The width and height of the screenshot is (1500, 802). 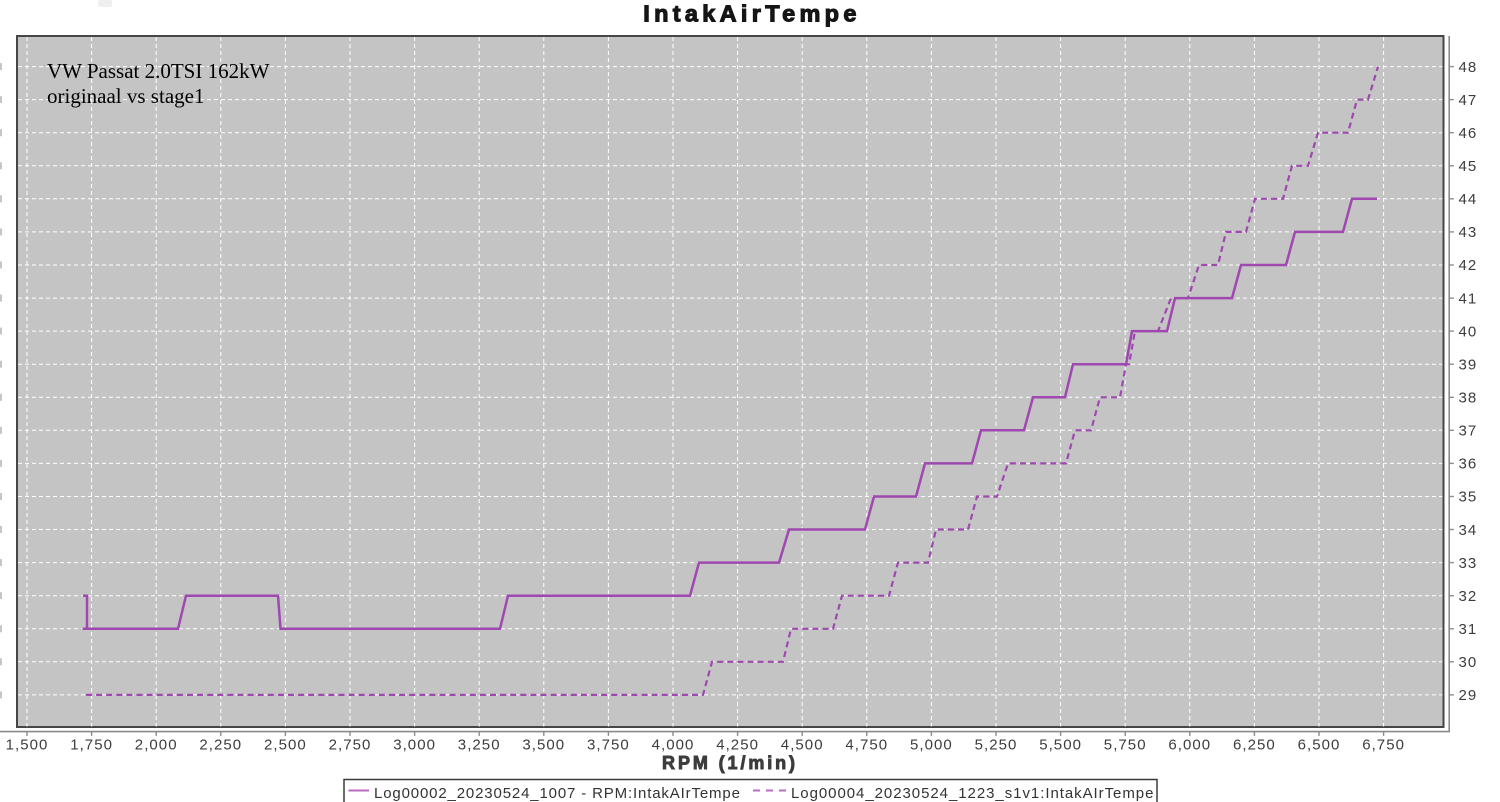 I want to click on svg-text: 40, so click(x=1468, y=331).